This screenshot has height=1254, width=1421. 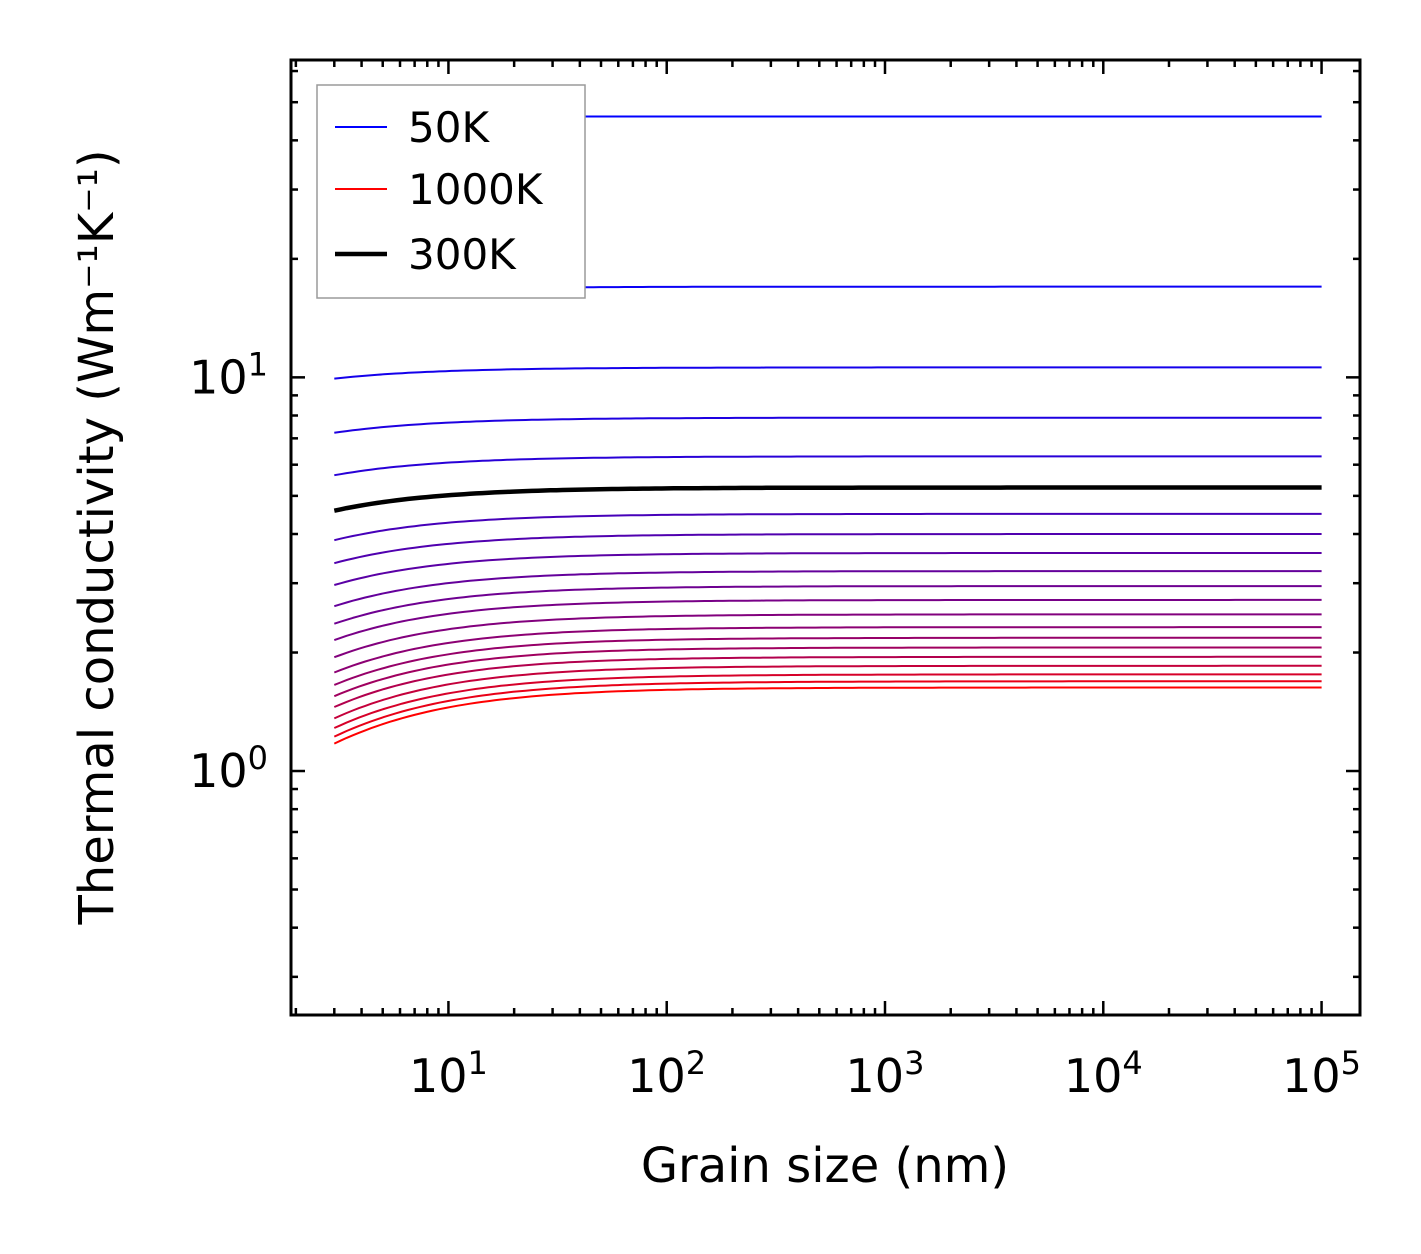 I want to click on legend-box, so click(x=451, y=191).